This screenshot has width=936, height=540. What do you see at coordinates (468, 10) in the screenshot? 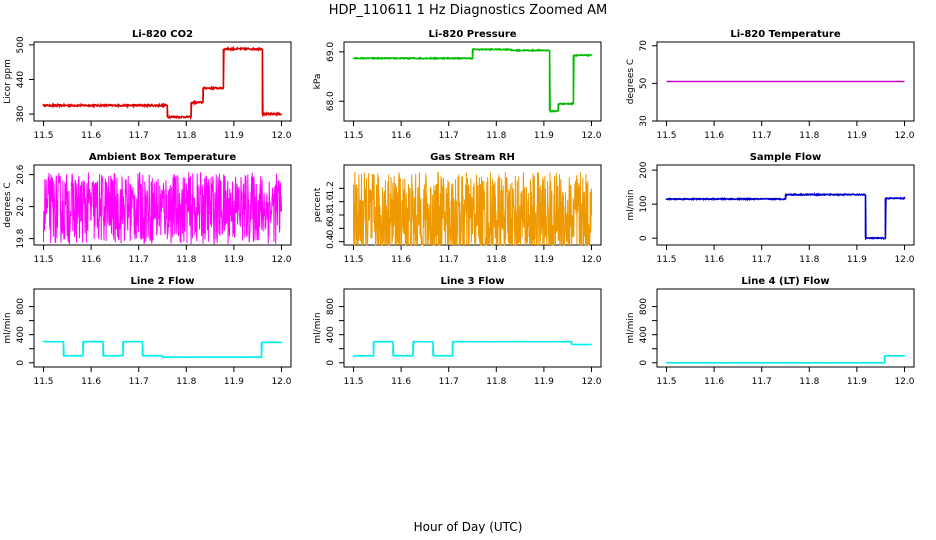
I see `figure-title: HDP_110611 1 Hz Diagnostics Zoomed AM` at bounding box center [468, 10].